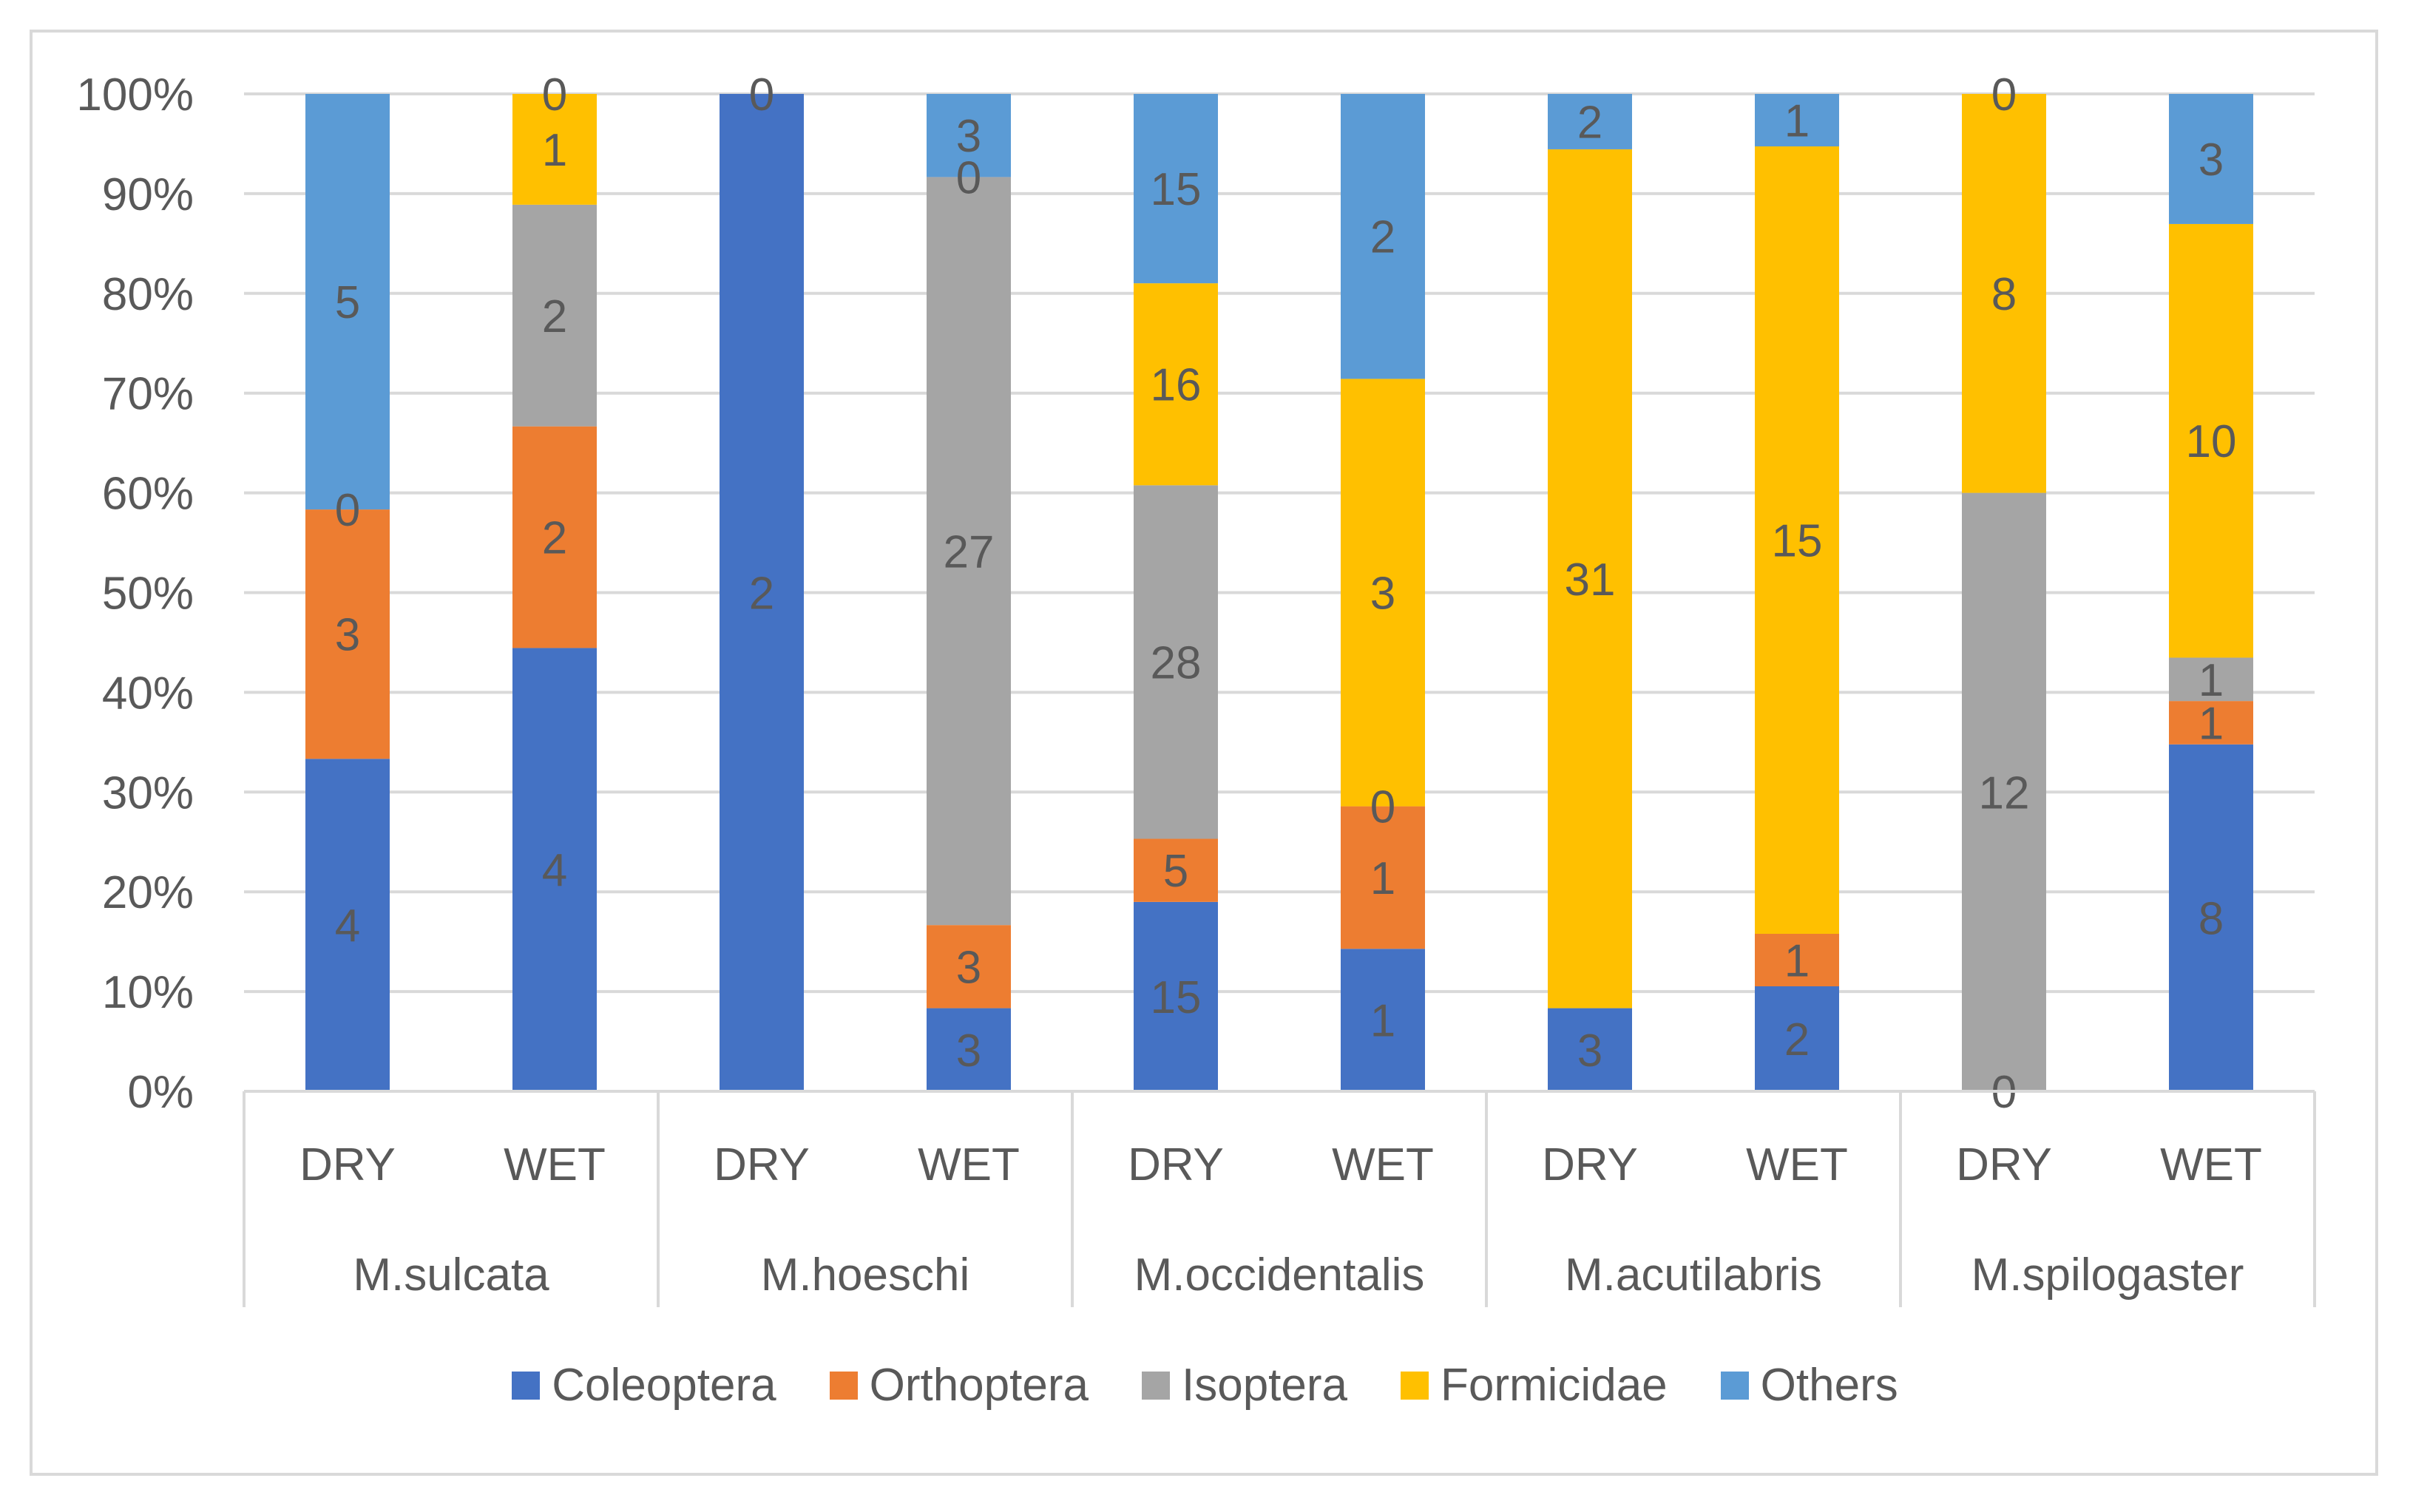 The width and height of the screenshot is (2410, 1512). I want to click on legend-item: Orthoptera, so click(959, 1385).